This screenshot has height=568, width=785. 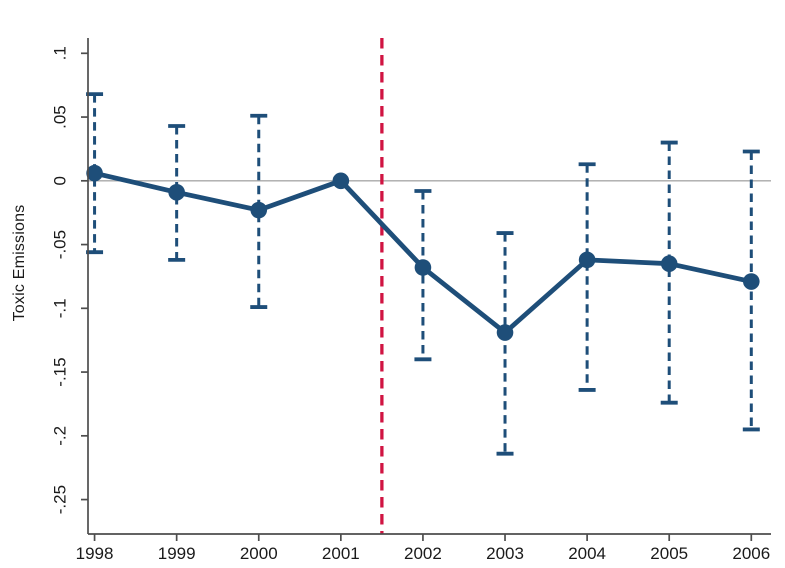 What do you see at coordinates (423, 553) in the screenshot?
I see `x-tick-label: 2002` at bounding box center [423, 553].